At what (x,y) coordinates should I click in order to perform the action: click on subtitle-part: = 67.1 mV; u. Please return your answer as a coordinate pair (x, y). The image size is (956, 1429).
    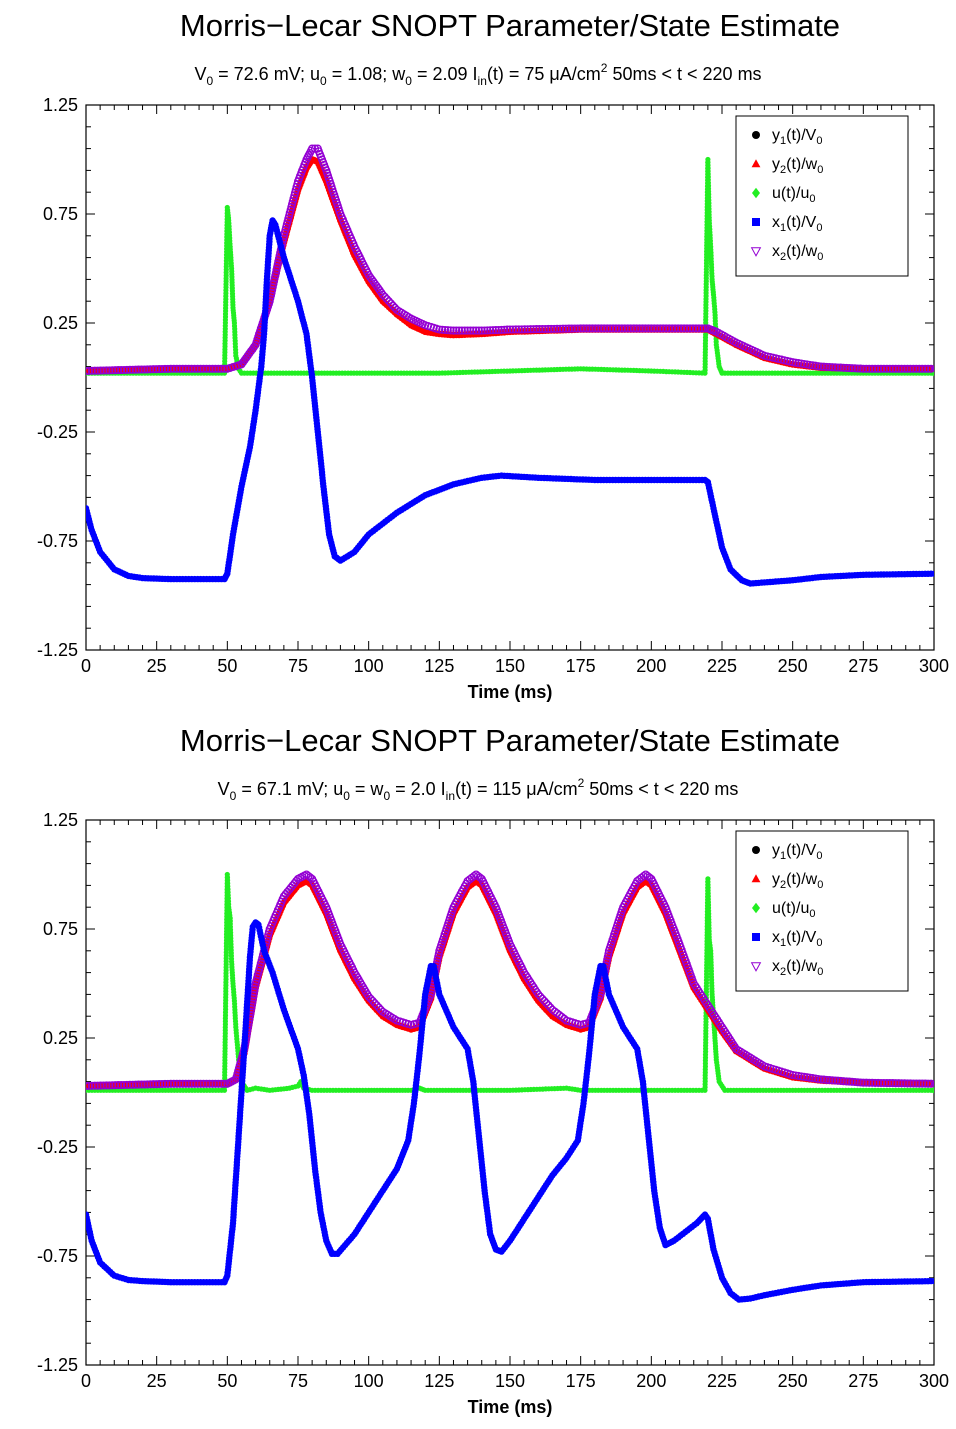
    Looking at the image, I should click on (289, 789).